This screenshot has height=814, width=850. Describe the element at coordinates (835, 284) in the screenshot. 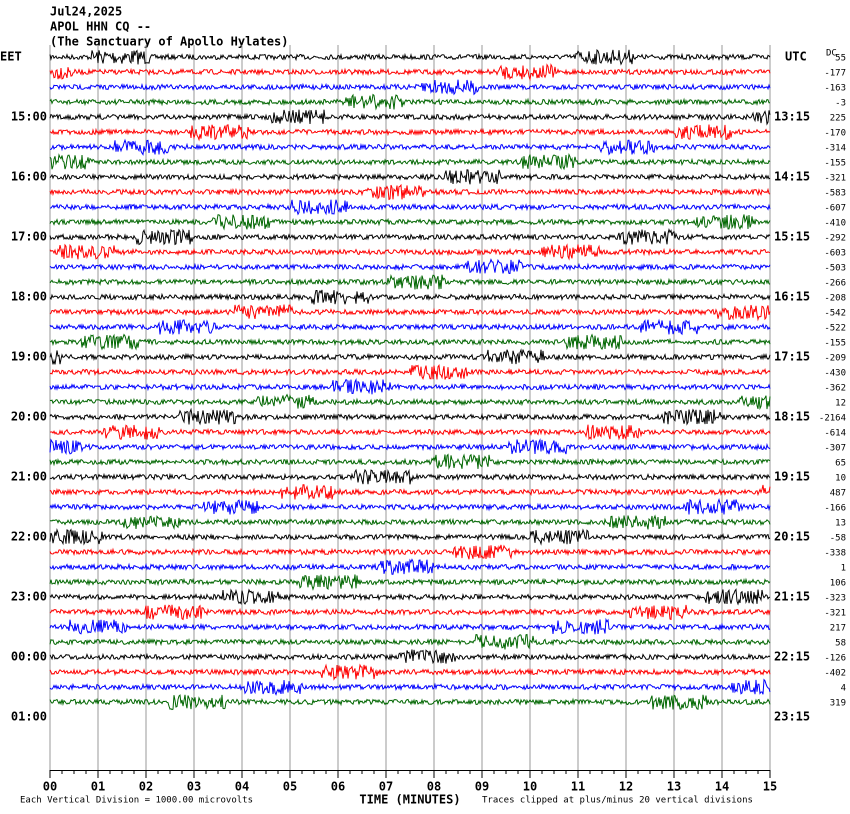

I see `dc-value: -266` at that location.